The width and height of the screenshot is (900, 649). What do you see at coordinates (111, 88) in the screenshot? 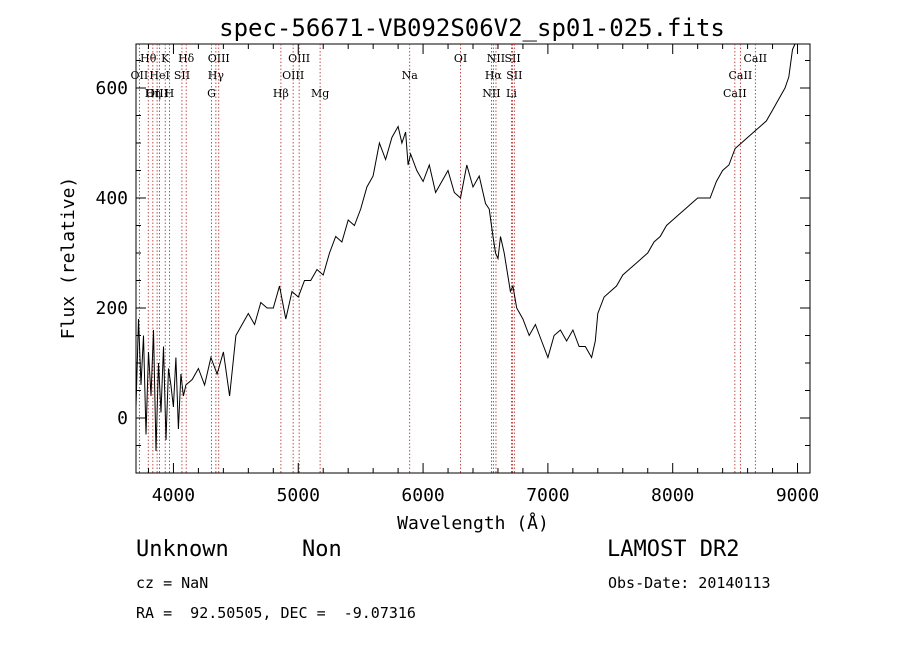
I see `y-tick-label: 600` at bounding box center [111, 88].